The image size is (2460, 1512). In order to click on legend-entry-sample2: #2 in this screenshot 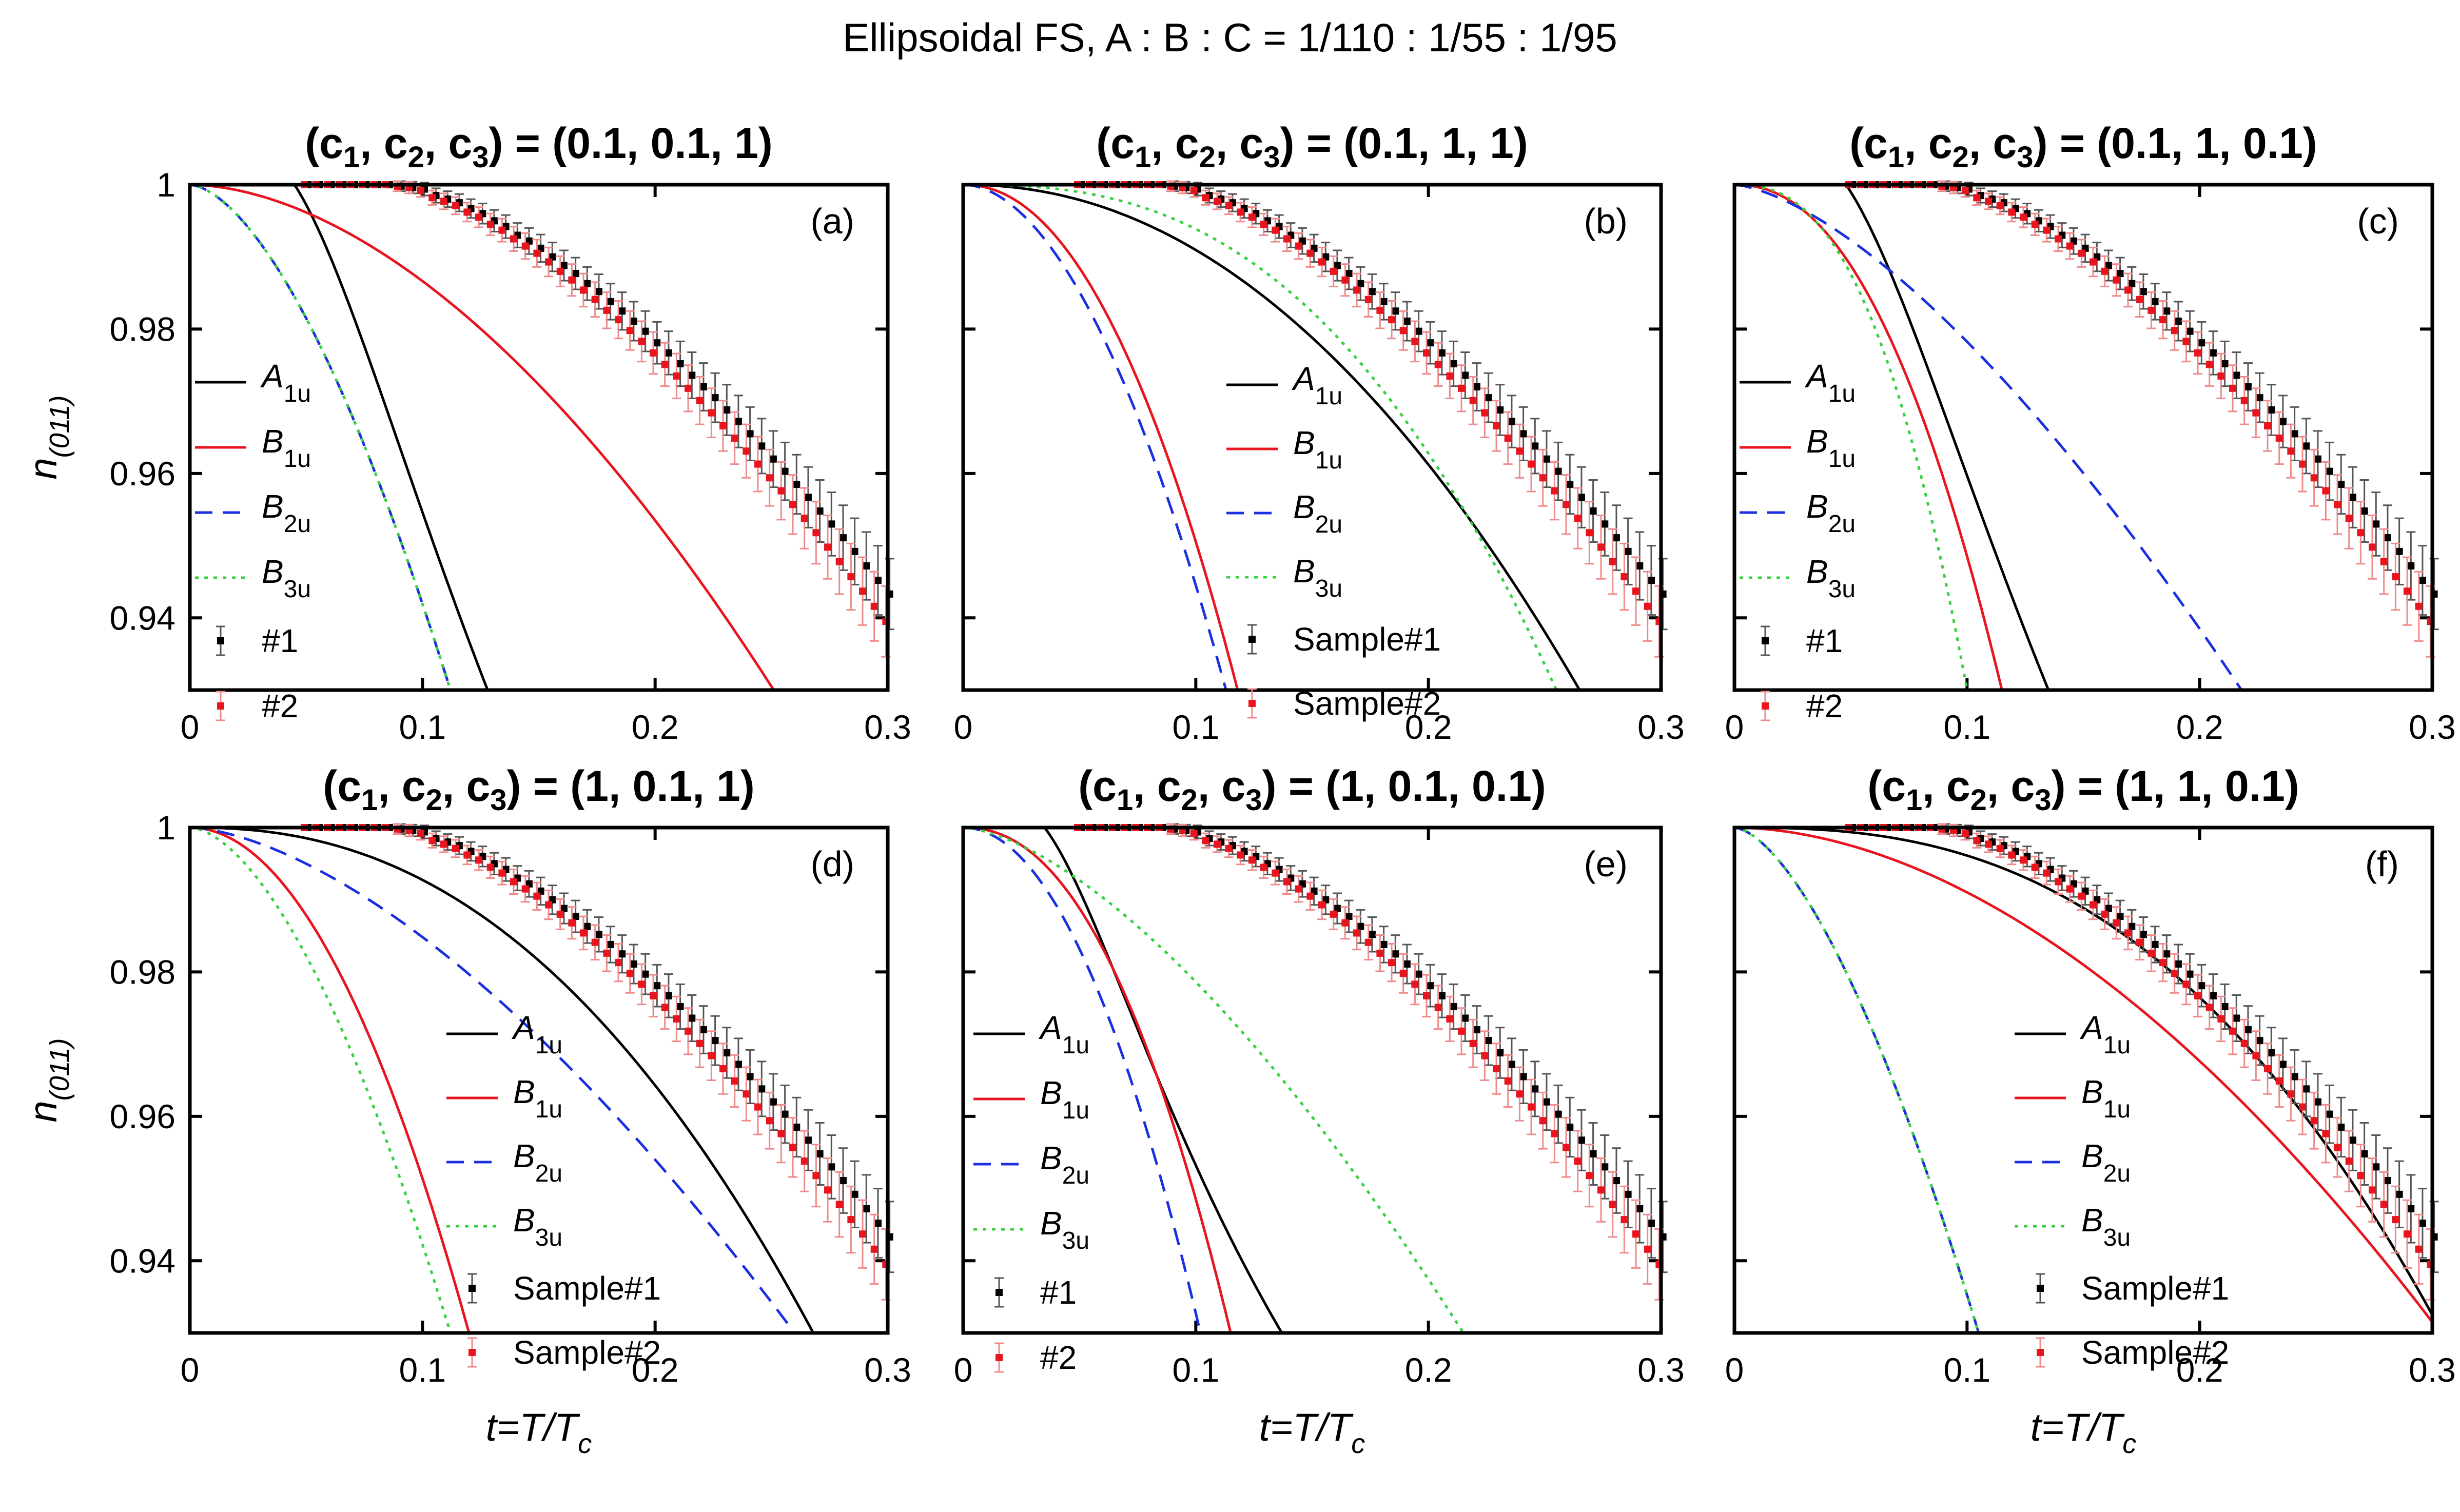, I will do `click(1824, 706)`.